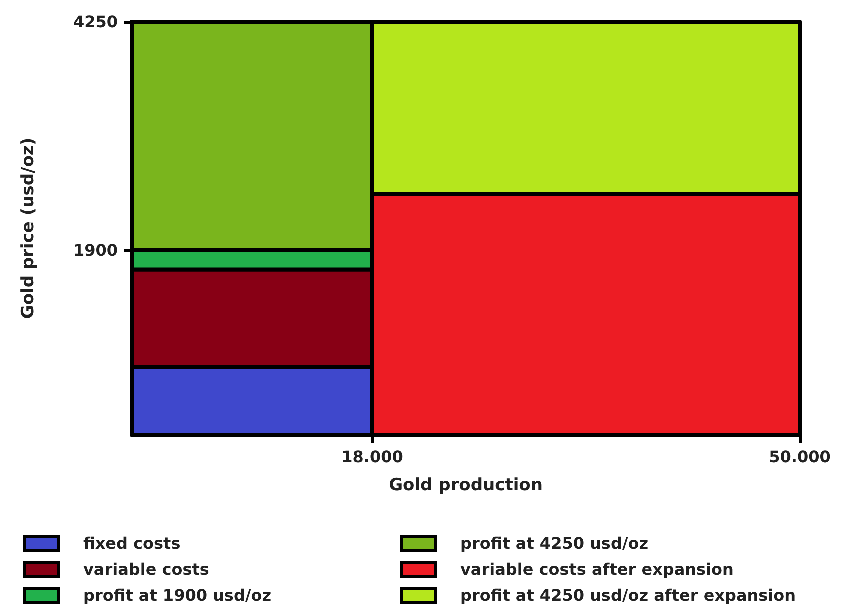  Describe the element at coordinates (466, 486) in the screenshot. I see `x-axis-title: Gold production` at that location.